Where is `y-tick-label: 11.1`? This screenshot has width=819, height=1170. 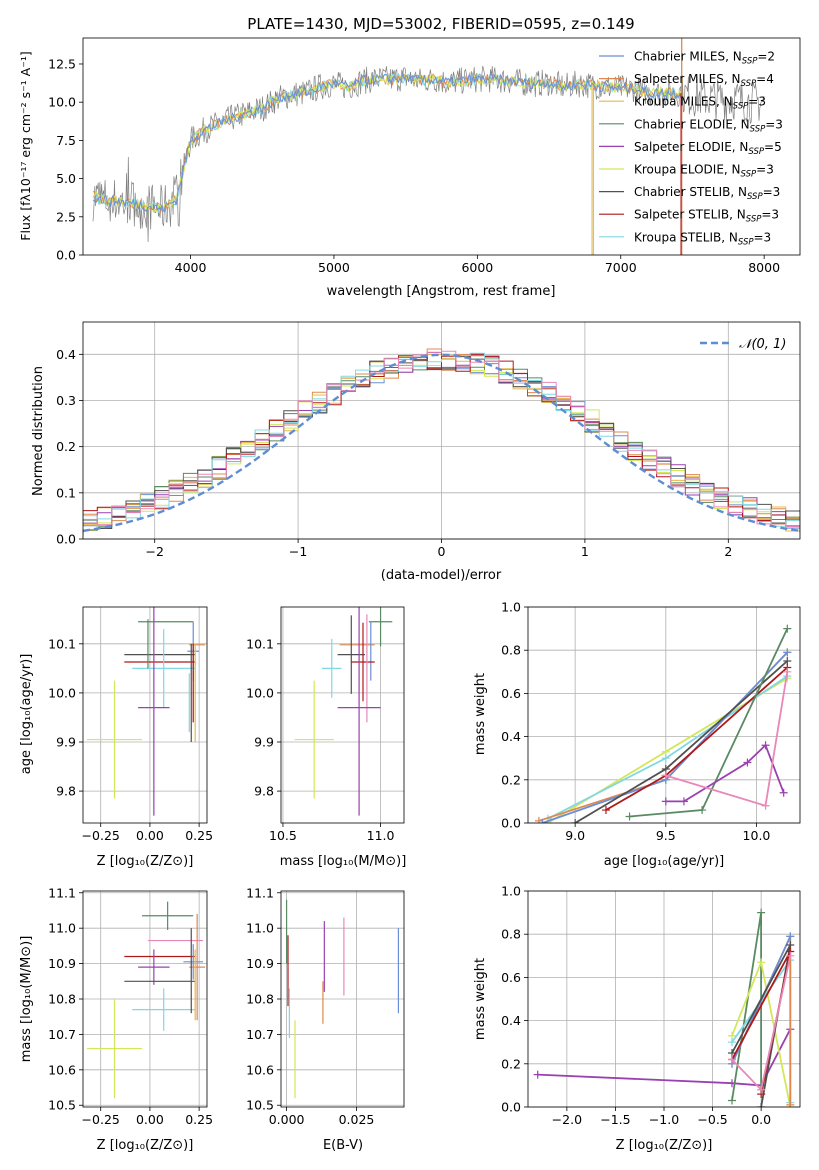
y-tick-label: 11.1 is located at coordinates (260, 892).